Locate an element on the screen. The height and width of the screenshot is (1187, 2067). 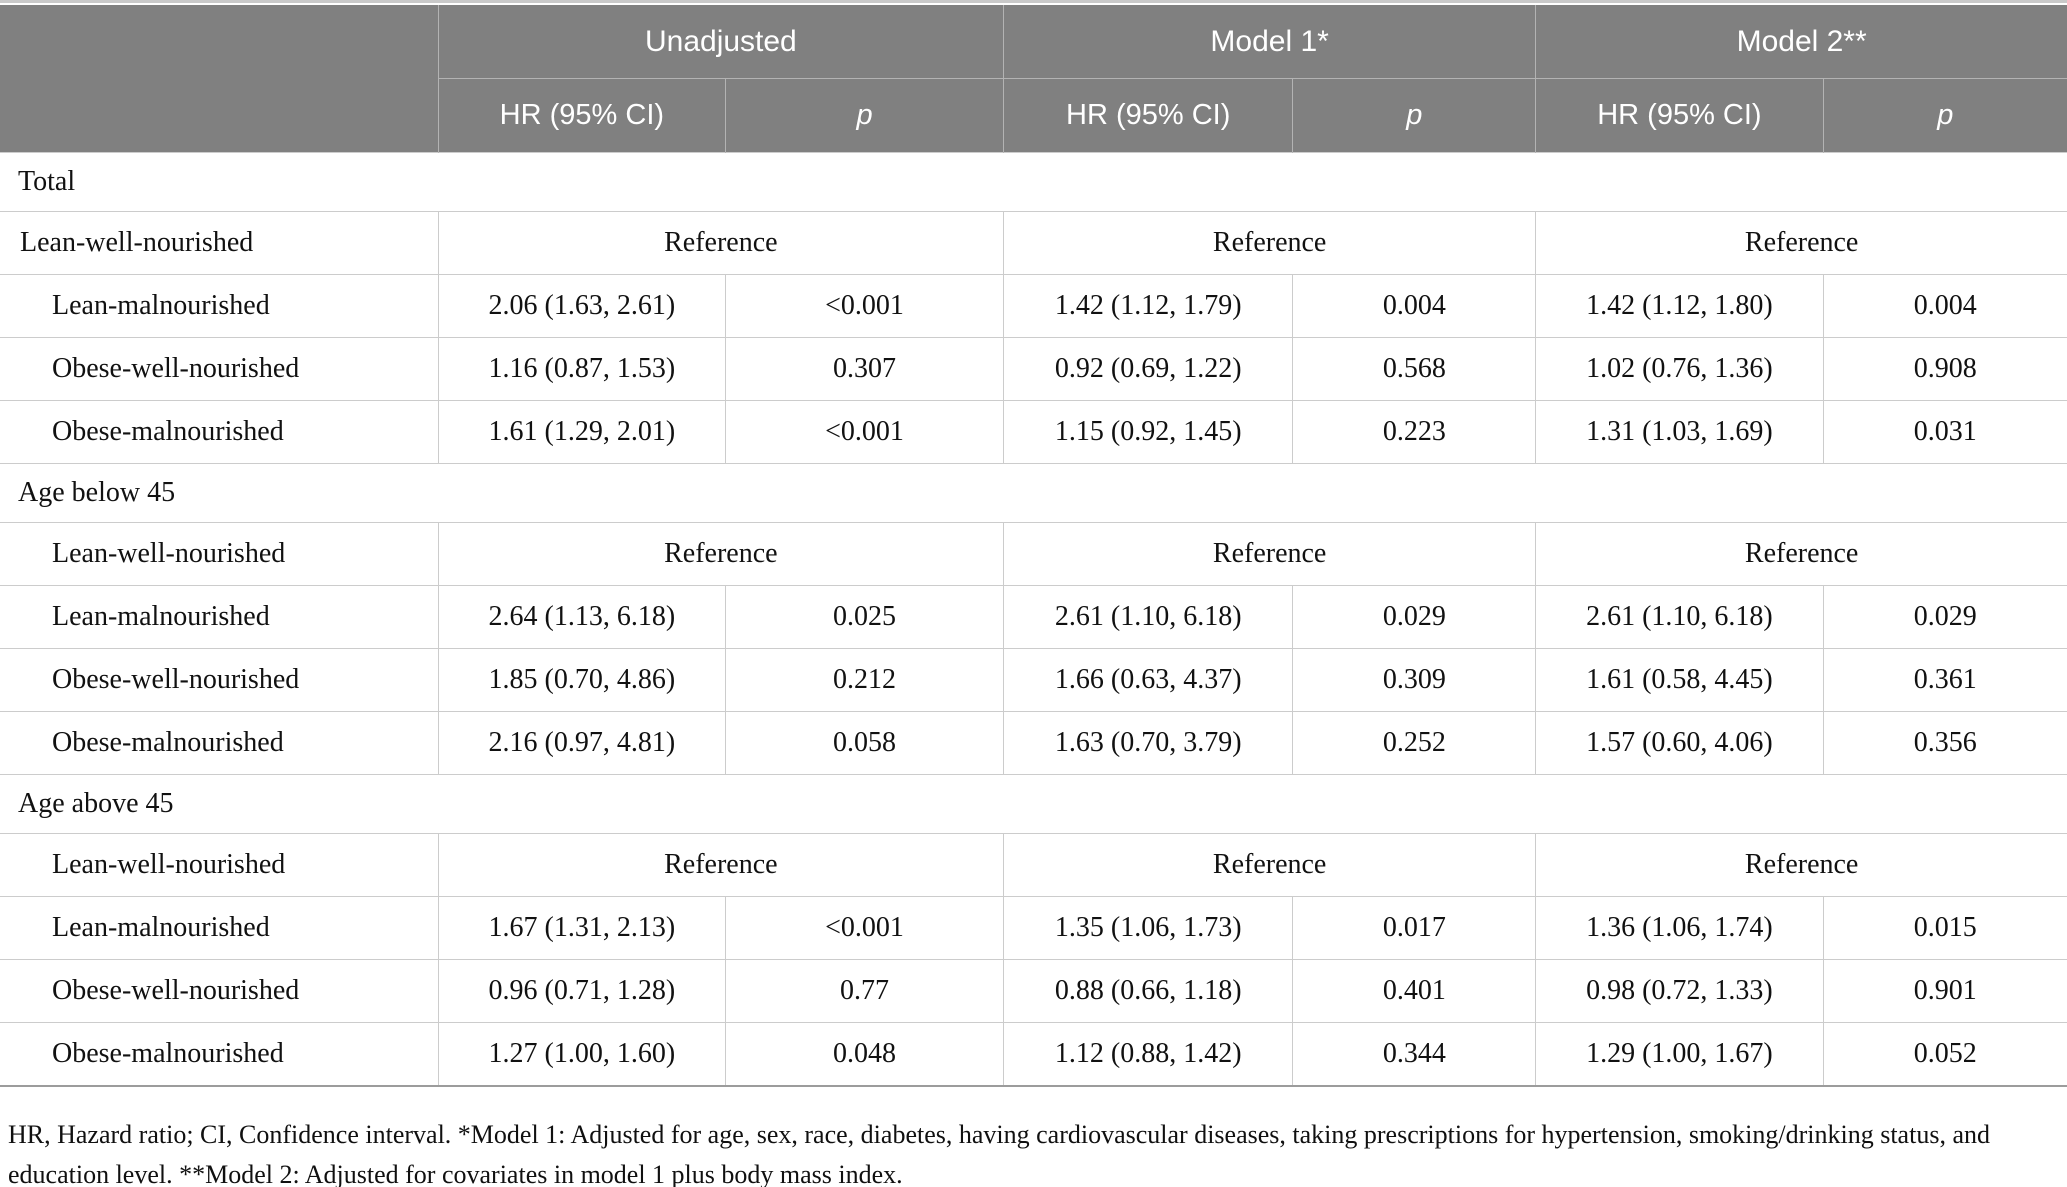
hr-cell: 1.85 (0.70, 4.86) is located at coordinates (581, 680).